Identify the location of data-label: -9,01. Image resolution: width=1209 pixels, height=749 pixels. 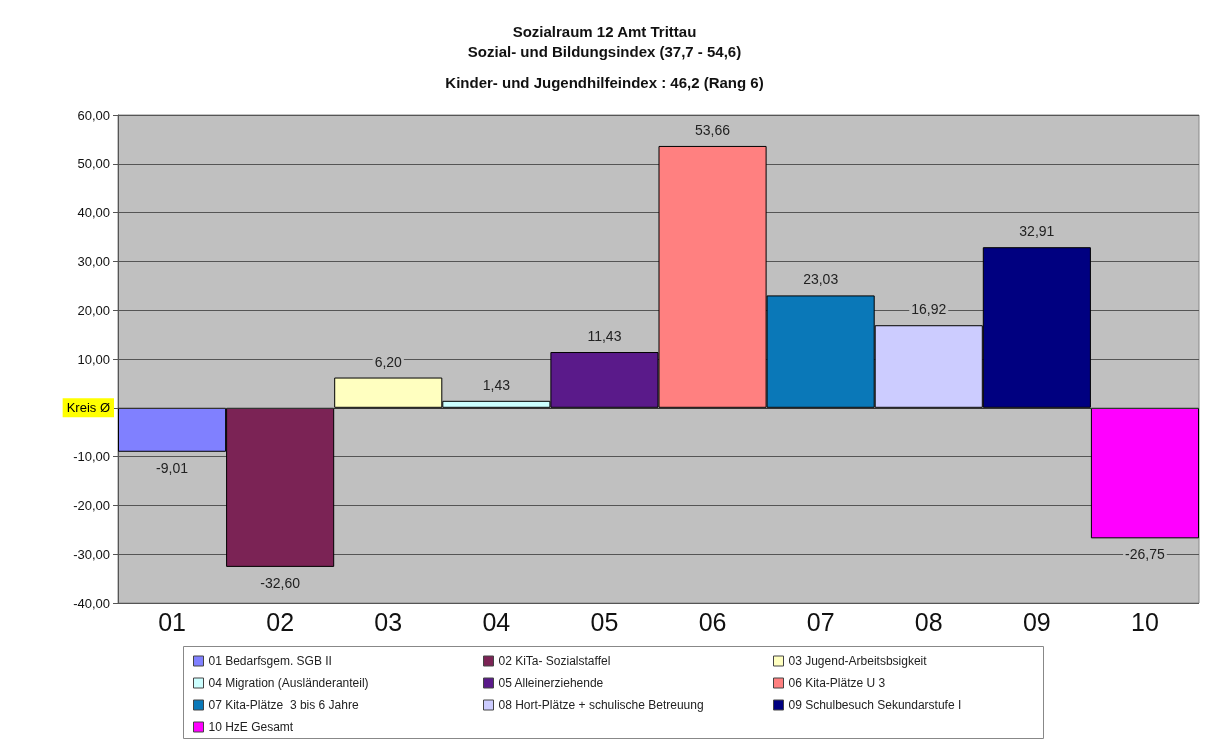
(172, 467).